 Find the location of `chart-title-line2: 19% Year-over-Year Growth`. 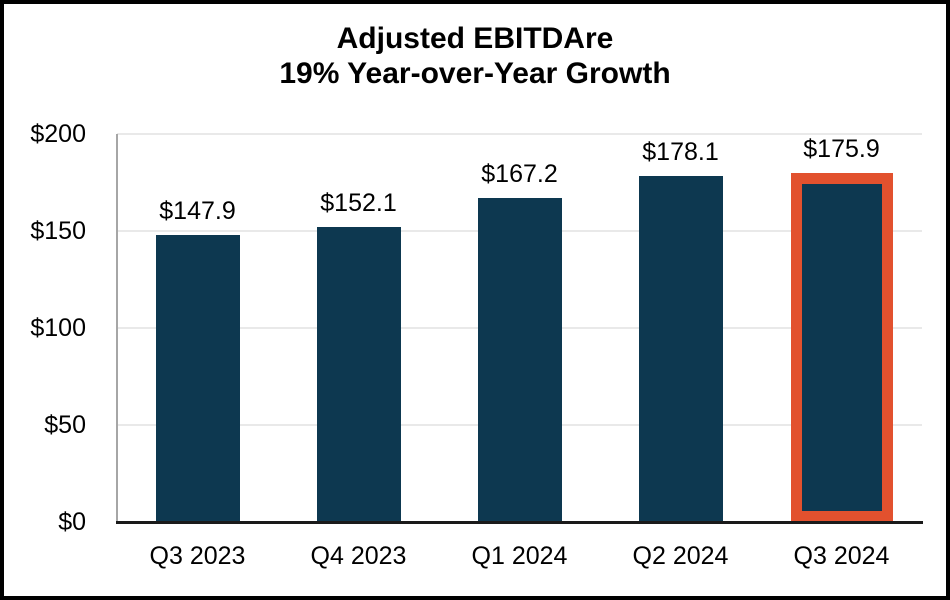

chart-title-line2: 19% Year-over-Year Growth is located at coordinates (475, 73).